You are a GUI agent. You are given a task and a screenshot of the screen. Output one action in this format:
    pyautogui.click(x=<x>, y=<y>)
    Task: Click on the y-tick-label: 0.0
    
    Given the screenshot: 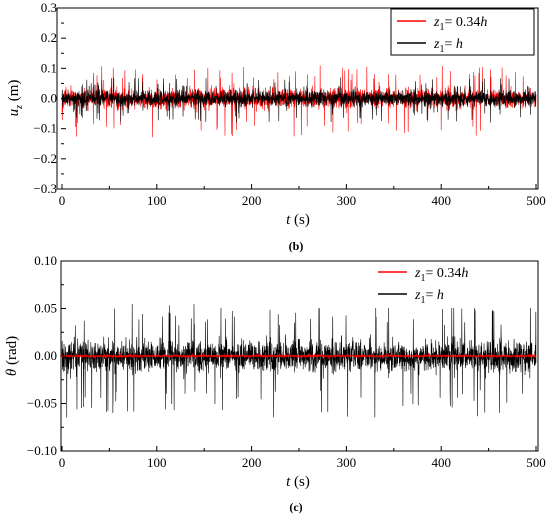 What is the action you would take?
    pyautogui.click(x=49, y=98)
    